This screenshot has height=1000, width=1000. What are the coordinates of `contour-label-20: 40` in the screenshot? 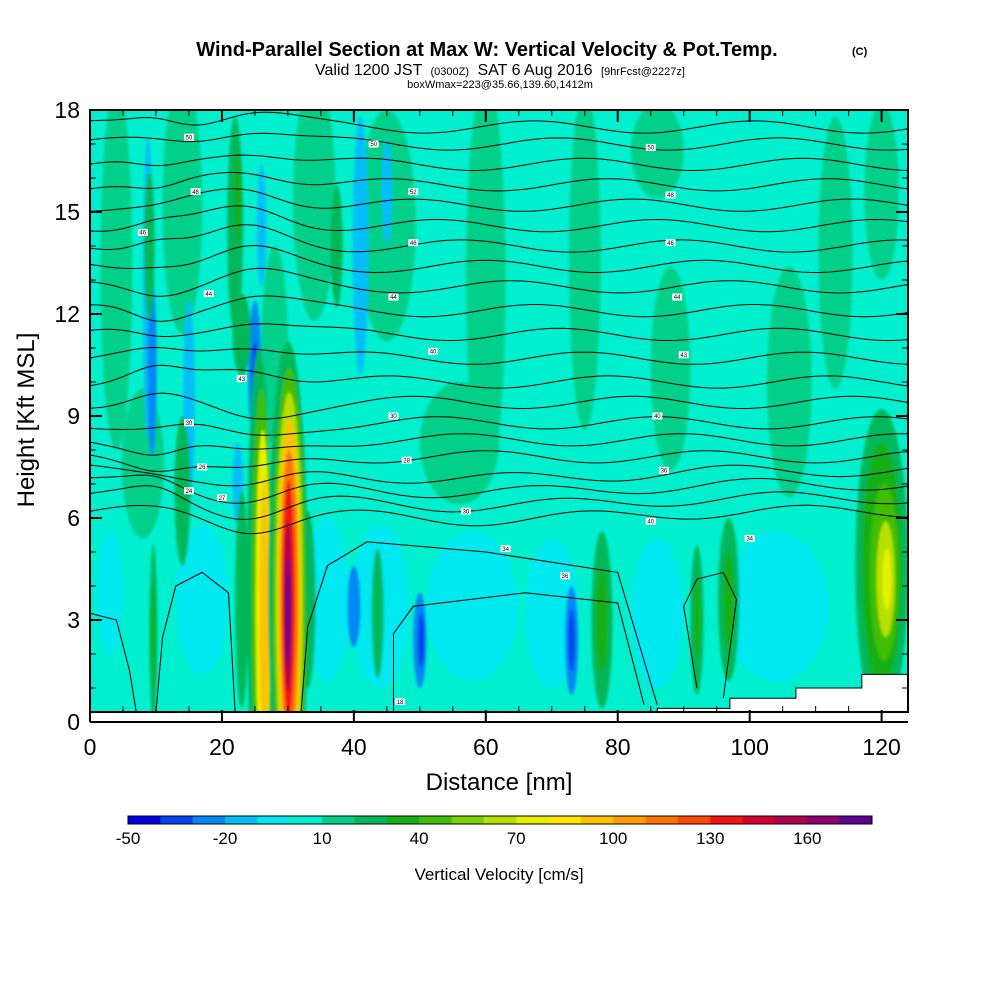 It's located at (657, 416).